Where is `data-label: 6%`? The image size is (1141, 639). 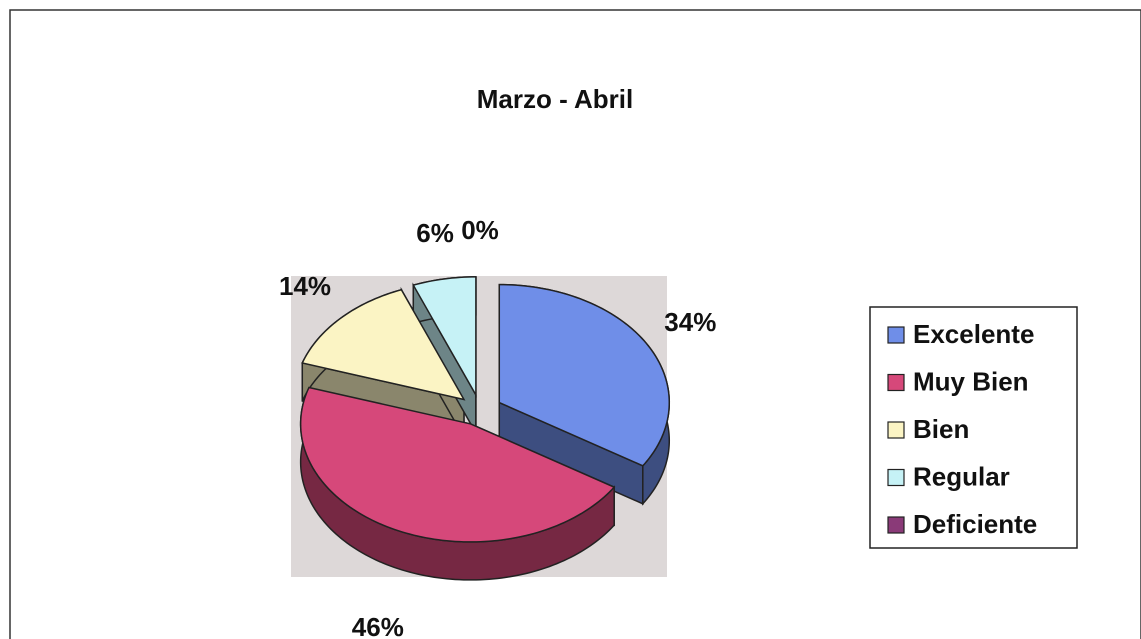 data-label: 6% is located at coordinates (435, 233).